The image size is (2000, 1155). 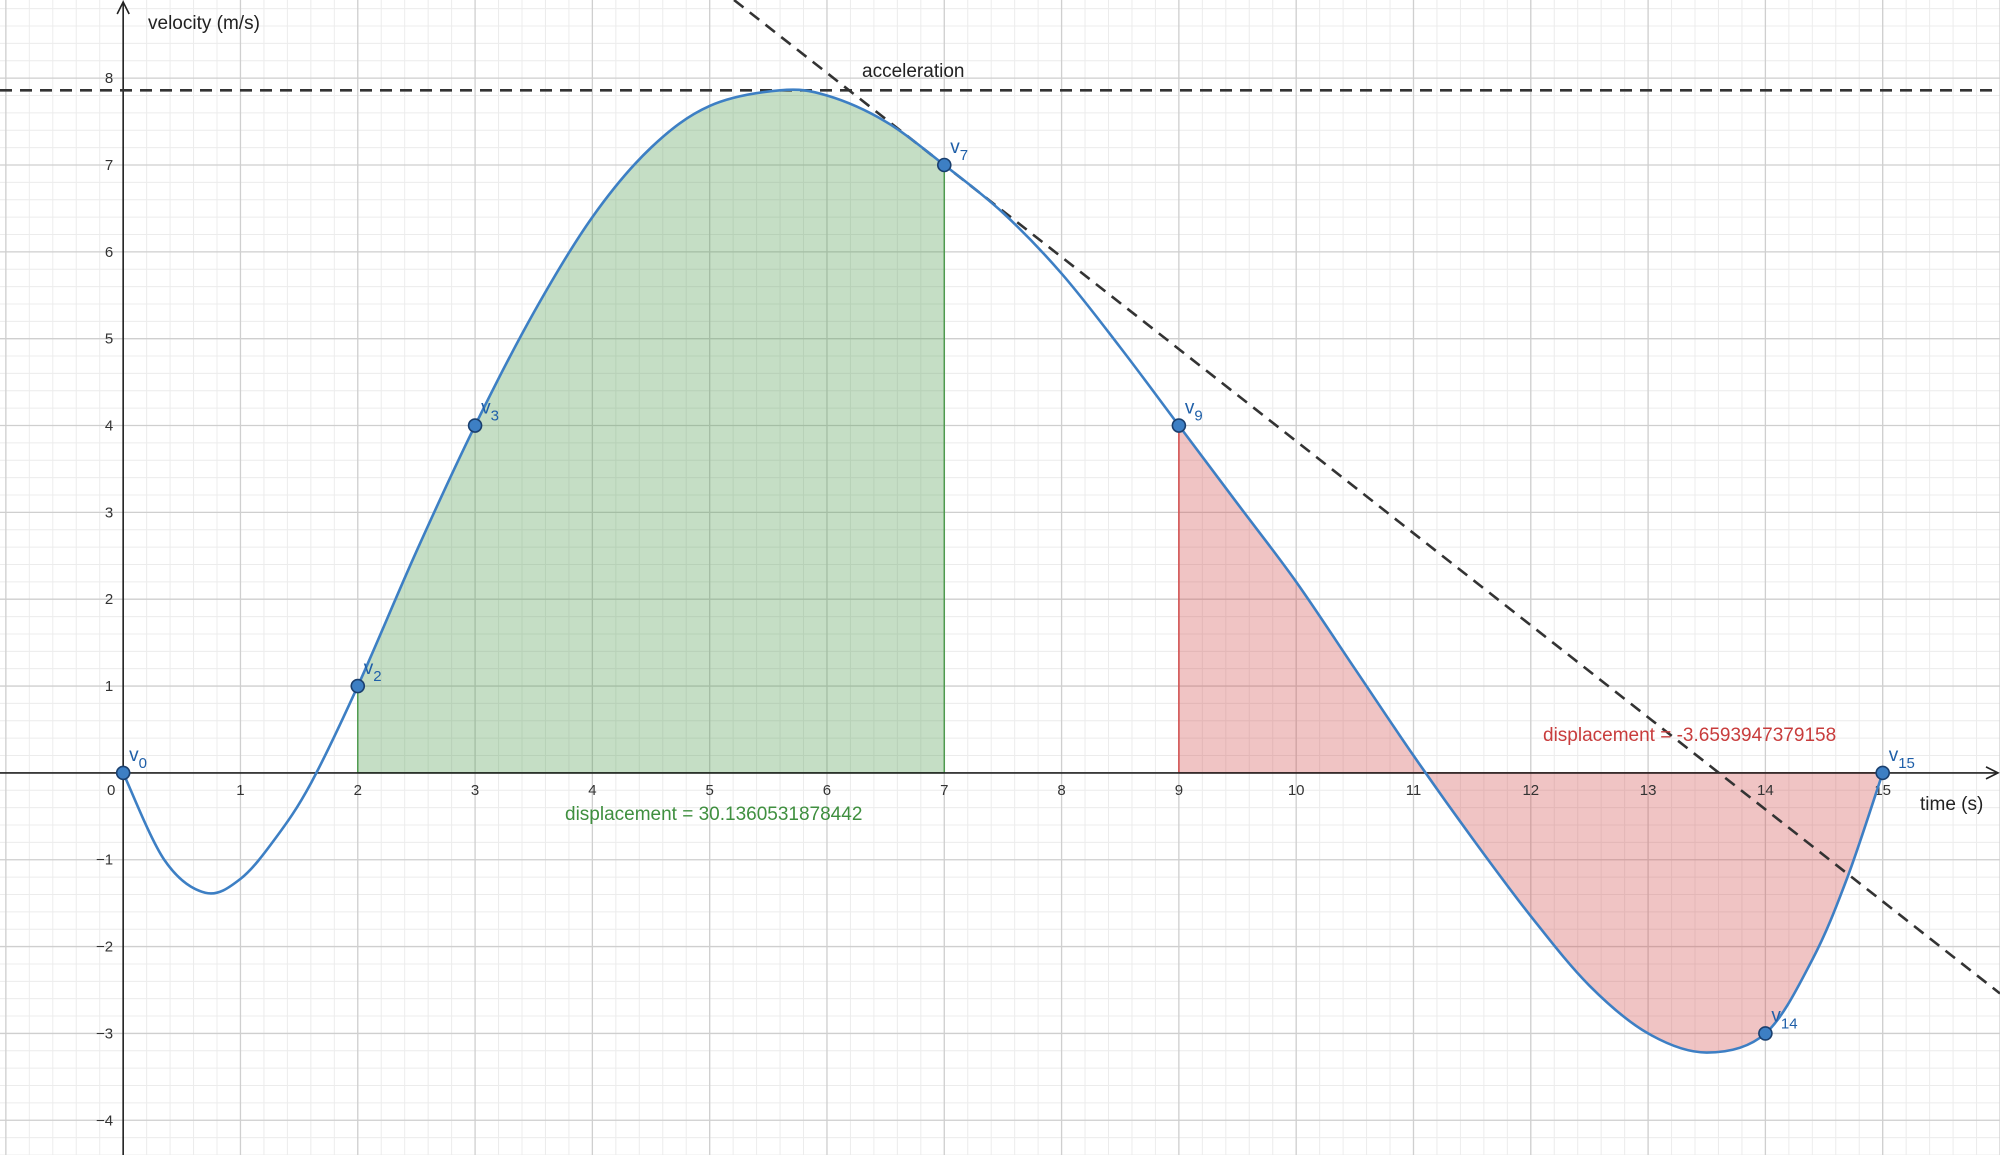 What do you see at coordinates (1530, 790) in the screenshot?
I see `x-tick-label: 12` at bounding box center [1530, 790].